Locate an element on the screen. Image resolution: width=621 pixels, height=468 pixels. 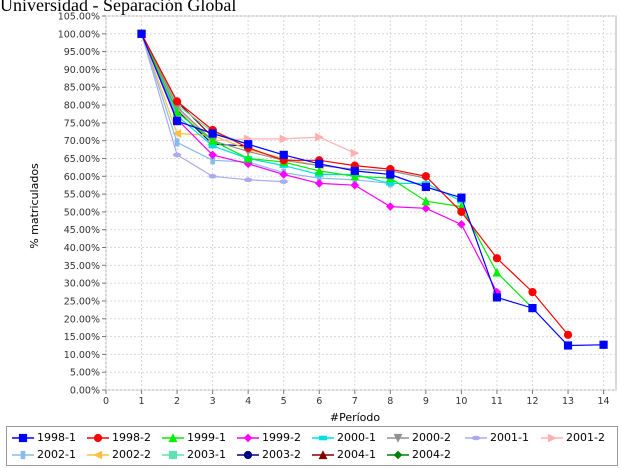
x-tick-label: 9 is located at coordinates (426, 401).